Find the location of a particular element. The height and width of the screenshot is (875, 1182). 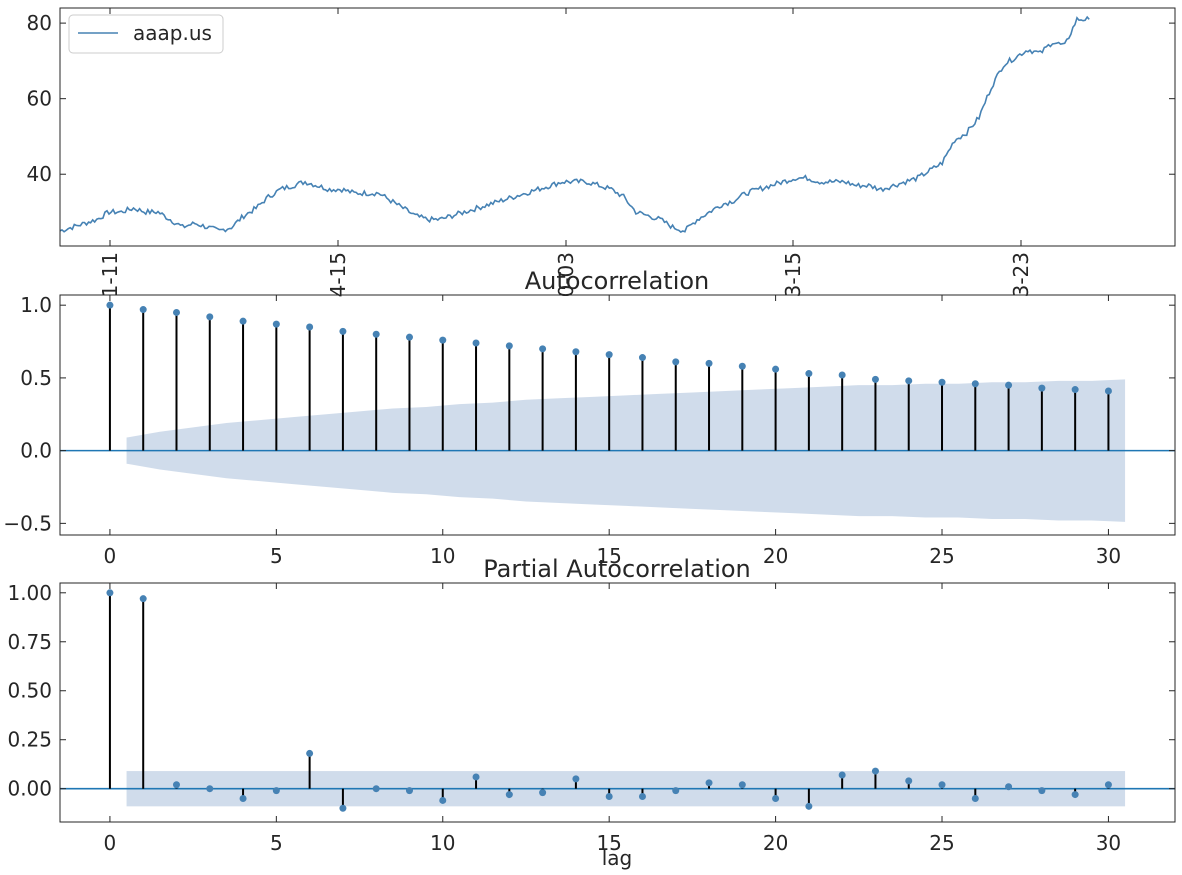

price-xtick-label: 4-15 is located at coordinates (338, 274).